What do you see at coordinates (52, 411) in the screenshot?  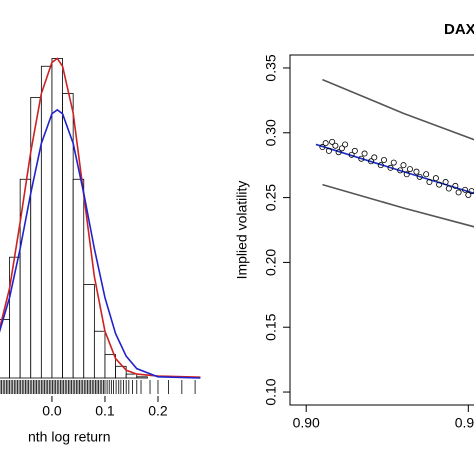 I see `x-tick-label: 0.0` at bounding box center [52, 411].